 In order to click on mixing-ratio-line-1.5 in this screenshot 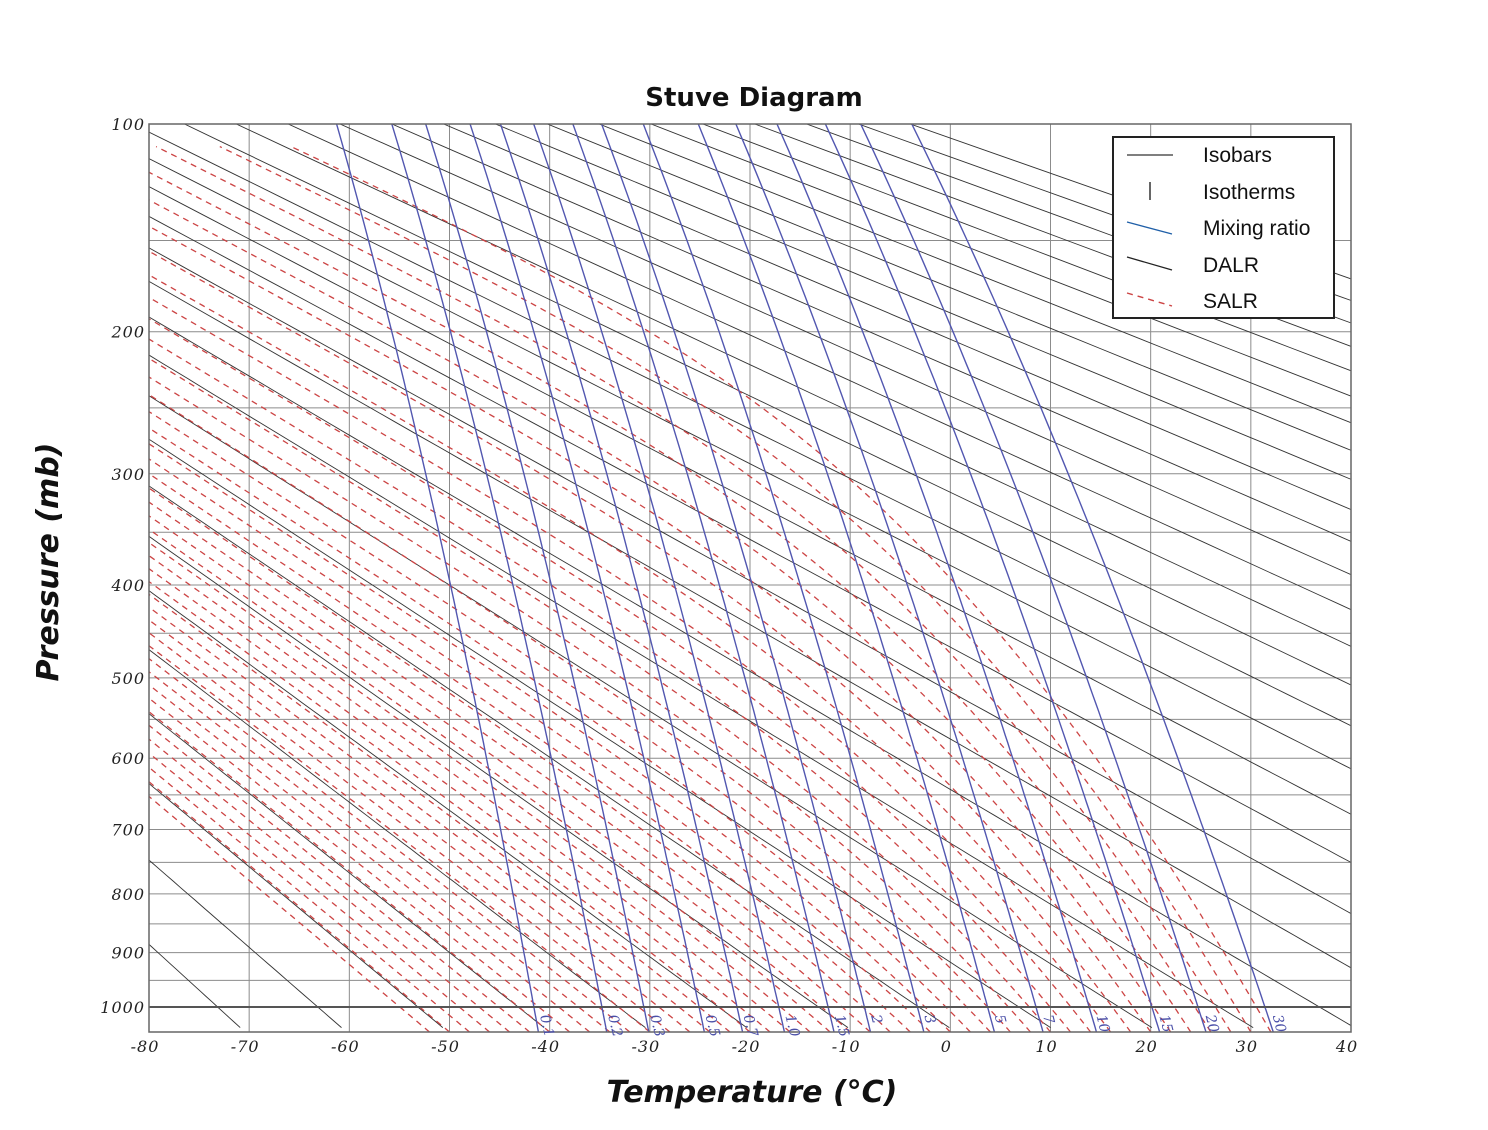, I will do `click(703, 578)`.